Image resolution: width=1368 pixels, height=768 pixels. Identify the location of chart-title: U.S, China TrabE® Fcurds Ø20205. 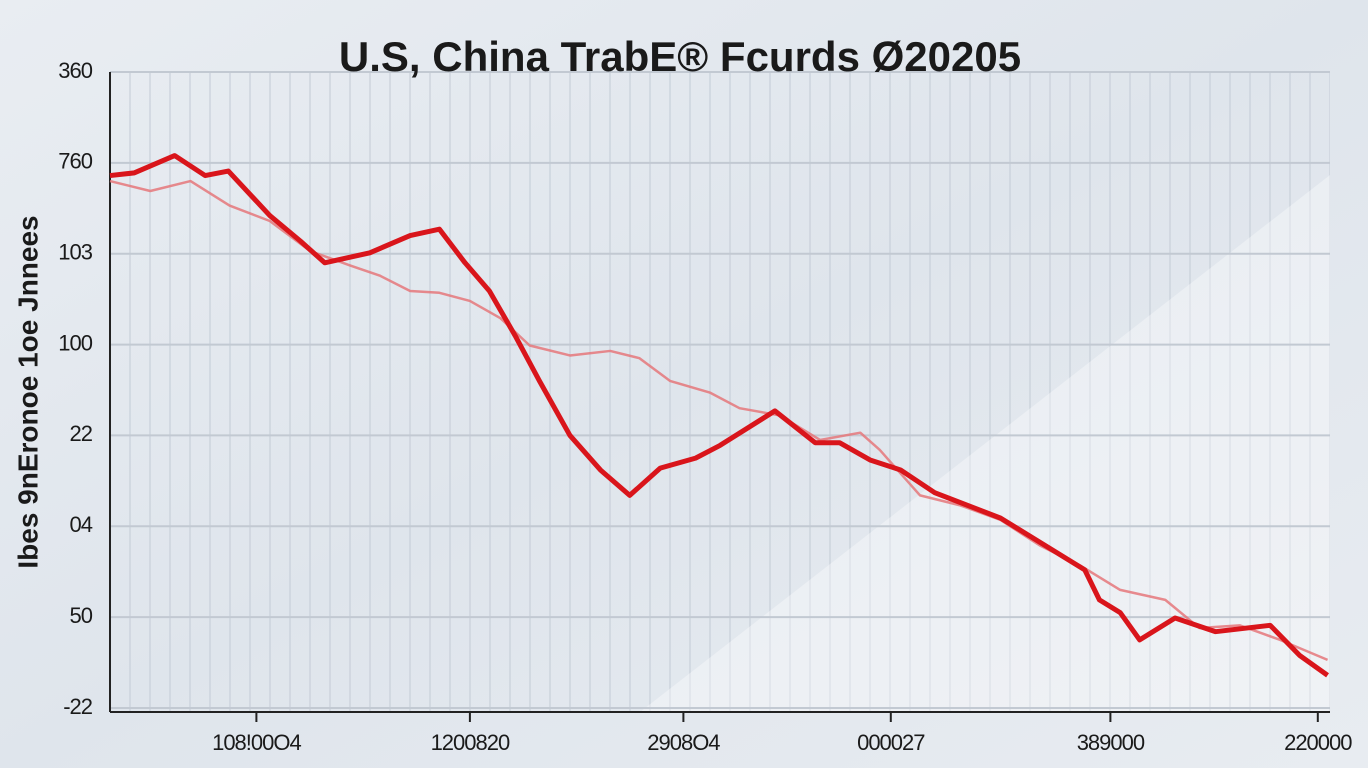
(680, 56).